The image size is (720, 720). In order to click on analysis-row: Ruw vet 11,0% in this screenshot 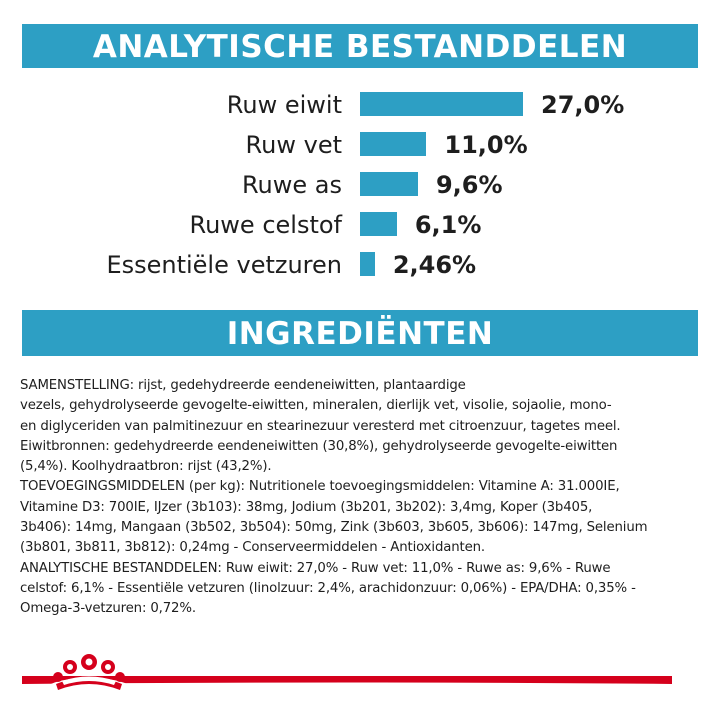, I will do `click(360, 145)`.